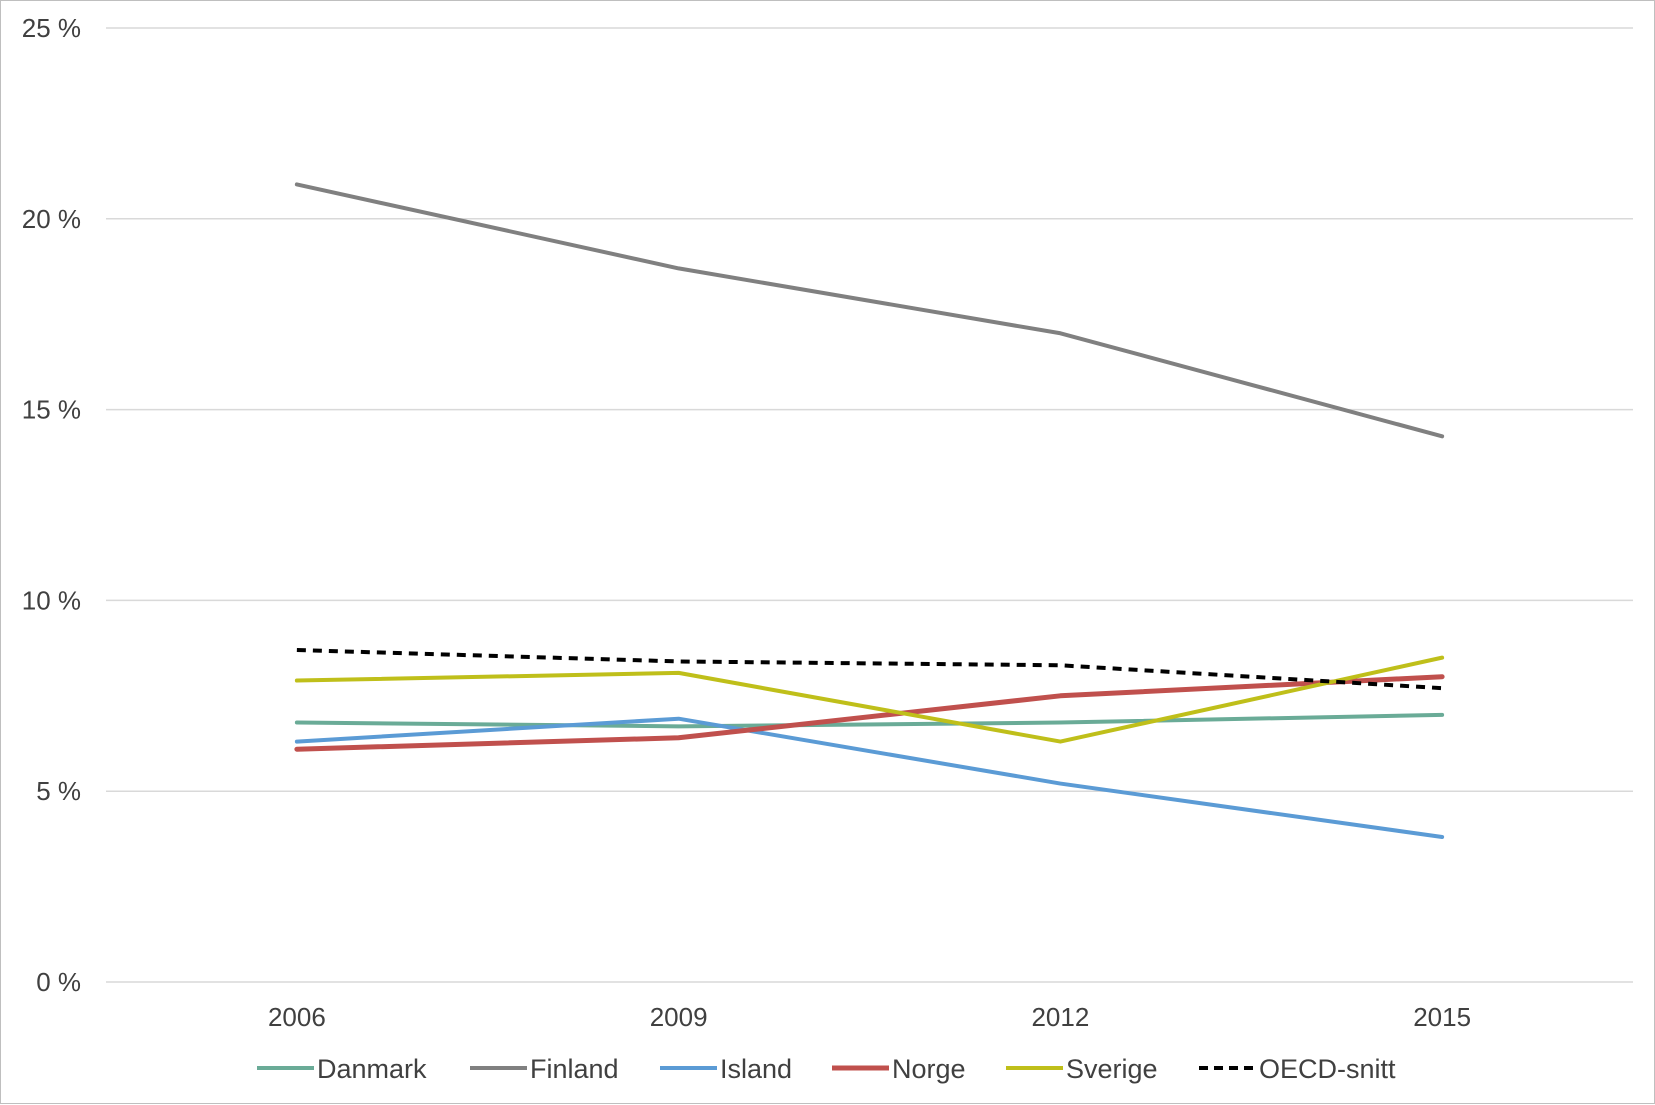 This screenshot has width=1655, height=1105. What do you see at coordinates (51, 505) in the screenshot?
I see `y-axis-tick-labels: 0 % 5 % 10 % 15 % 20 % 25 %` at bounding box center [51, 505].